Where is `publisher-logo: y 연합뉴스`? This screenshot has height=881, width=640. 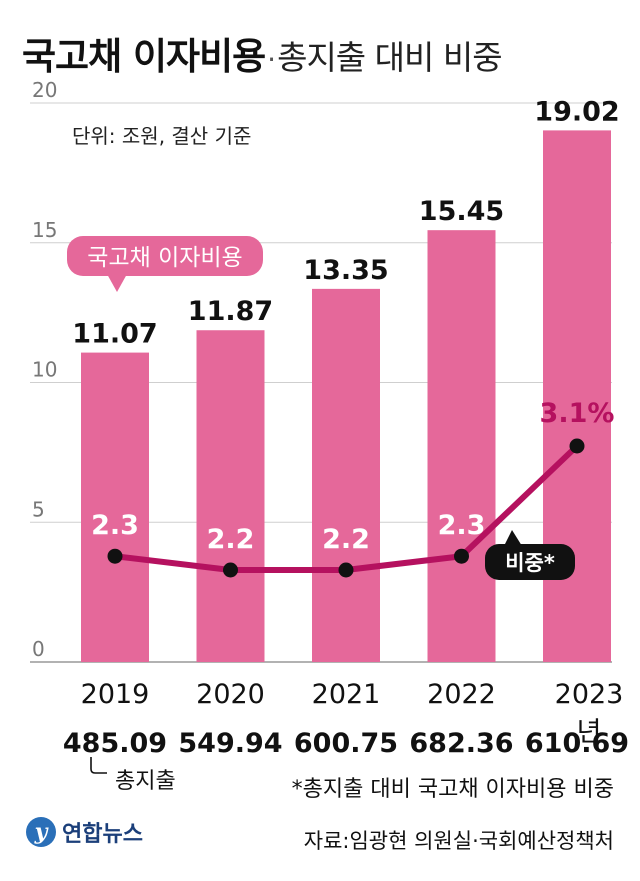
publisher-logo: y 연합뉴스 is located at coordinates (84, 832).